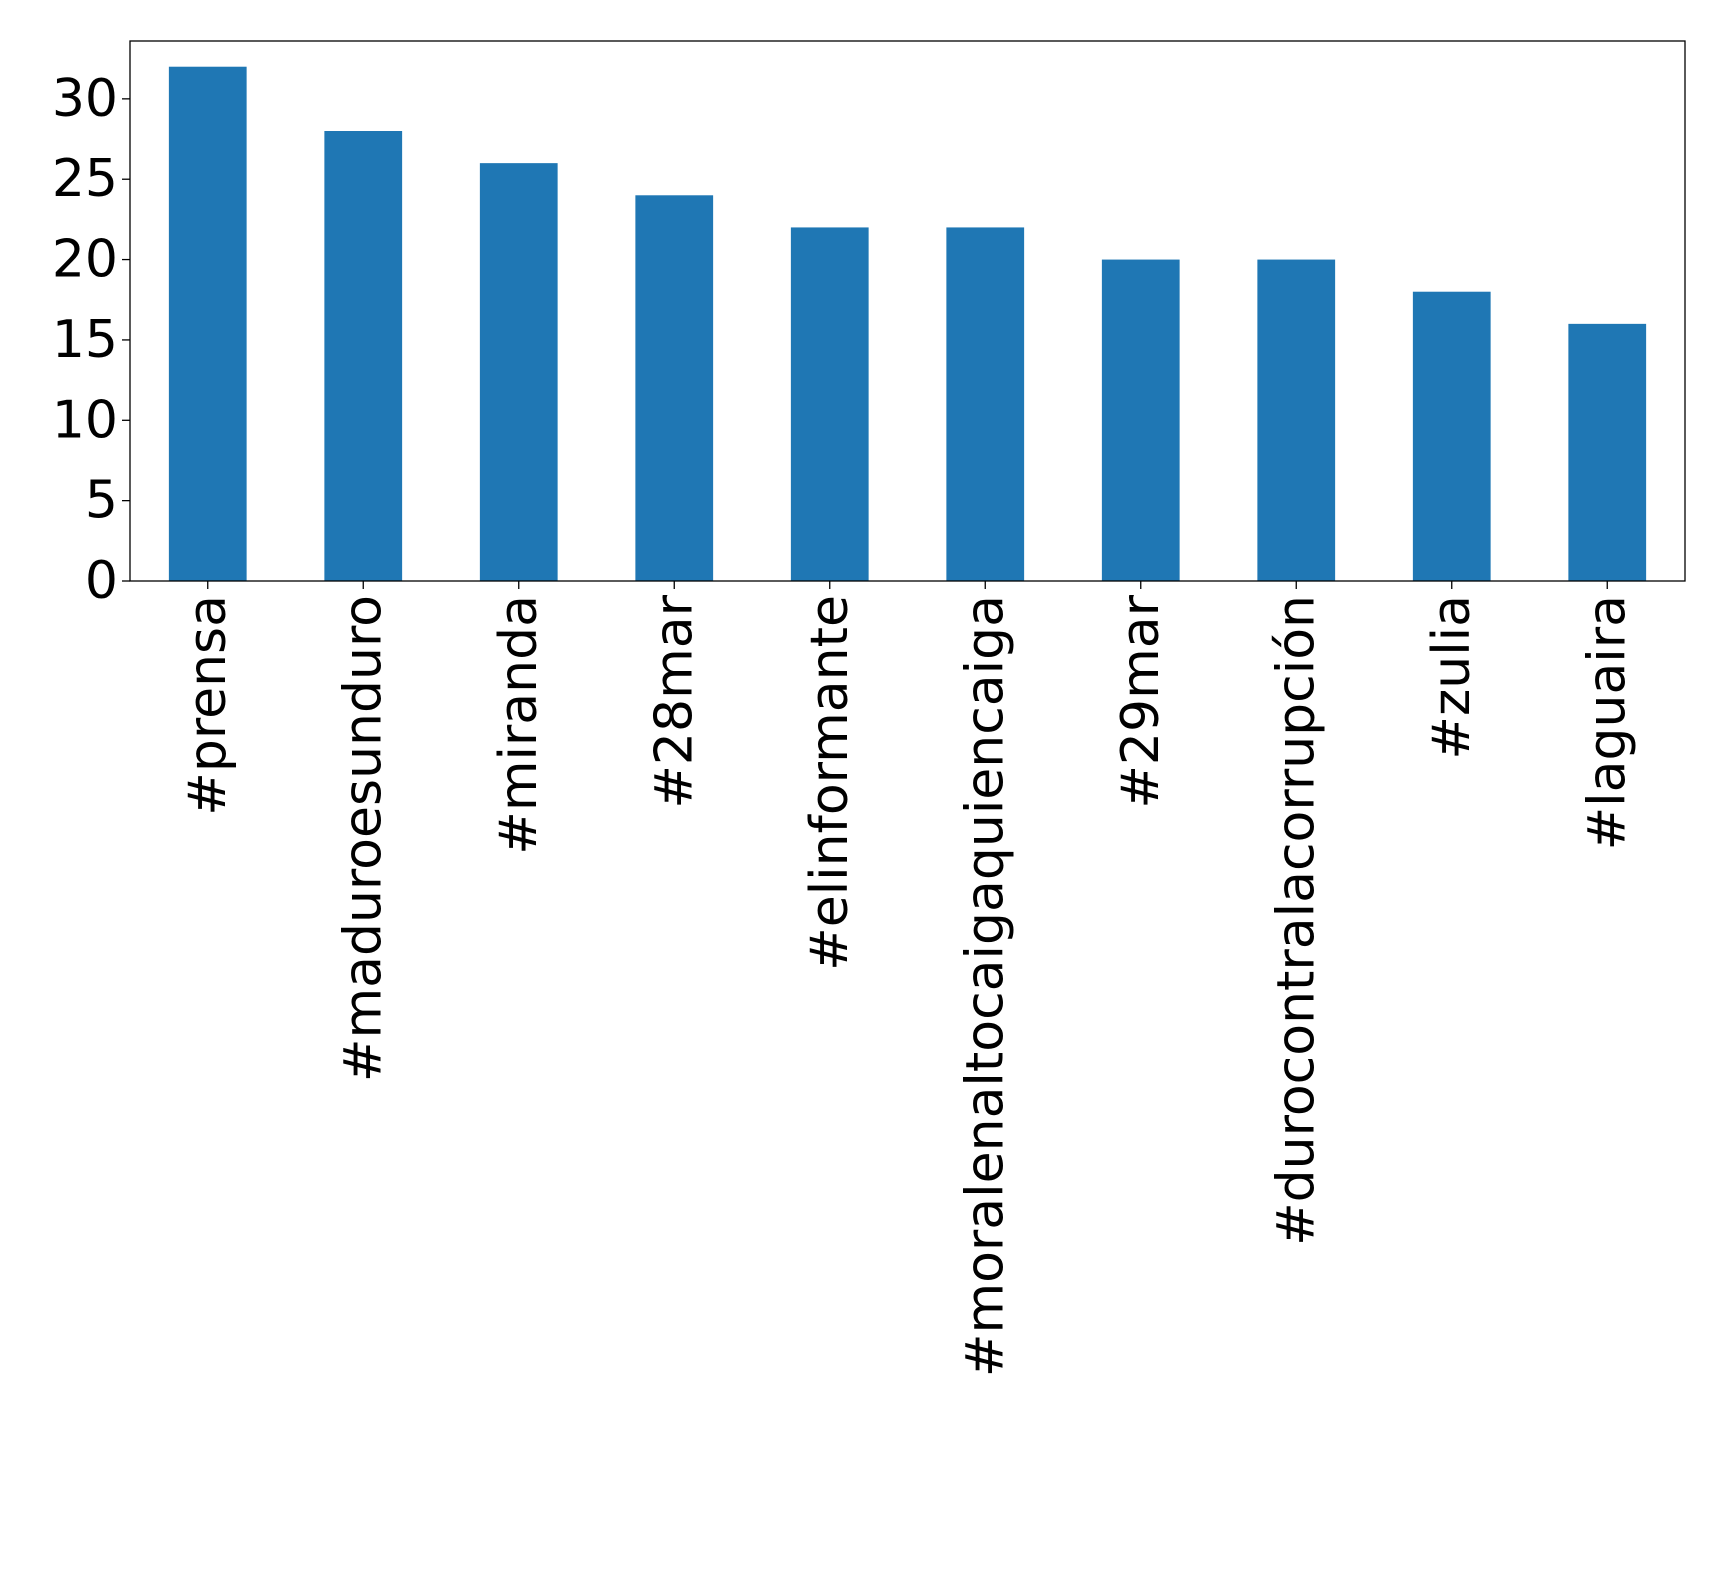  What do you see at coordinates (674, 701) in the screenshot?
I see `x-tick-label-3: #28mar` at bounding box center [674, 701].